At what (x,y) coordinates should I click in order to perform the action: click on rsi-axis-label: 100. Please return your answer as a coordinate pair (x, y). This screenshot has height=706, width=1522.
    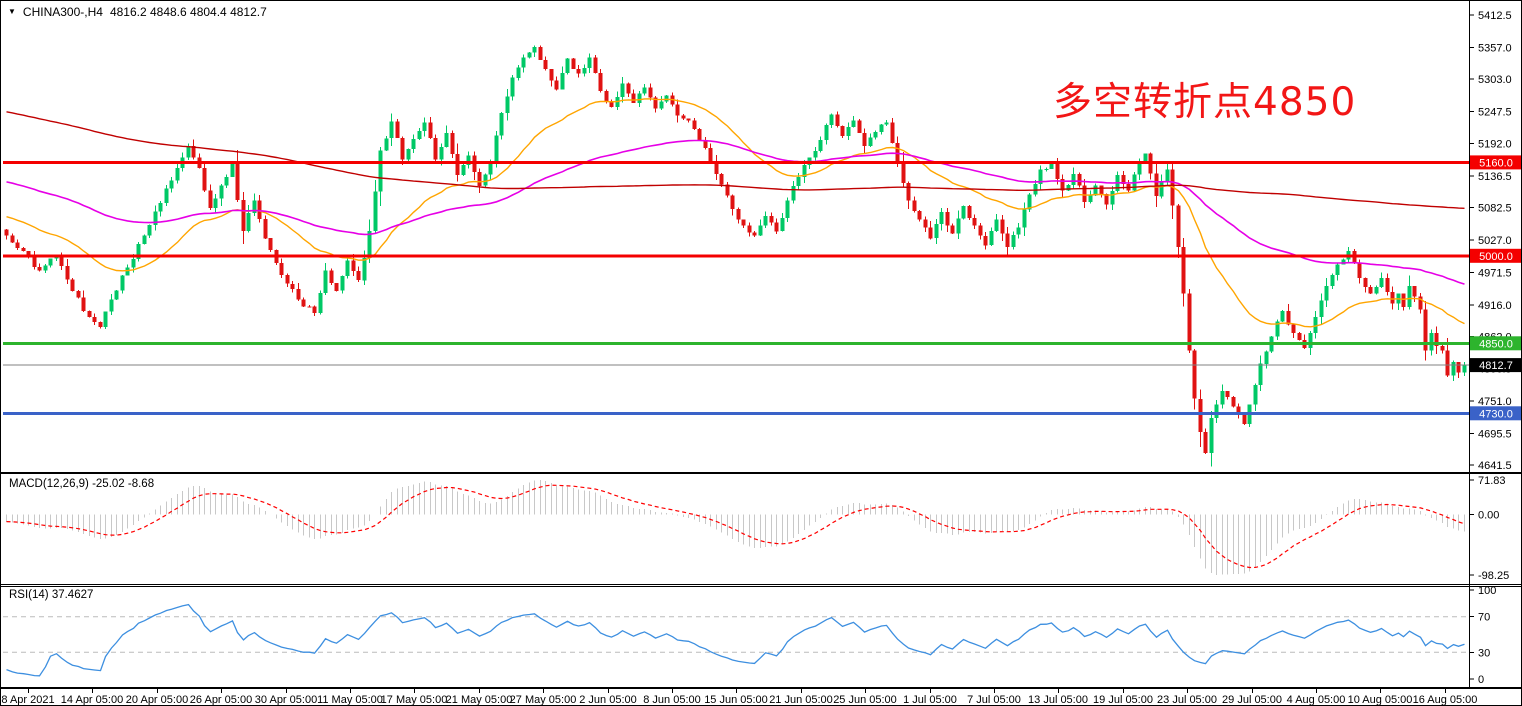
    Looking at the image, I should click on (1487, 591).